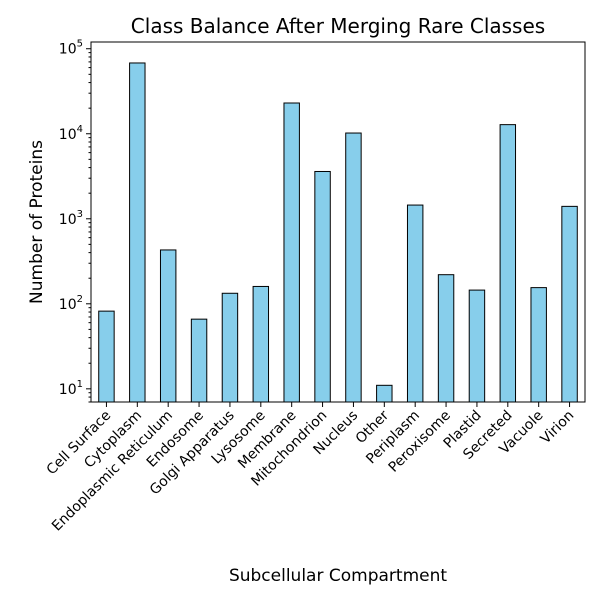 Image resolution: width=600 pixels, height=600 pixels. Describe the element at coordinates (291, 252) in the screenshot. I see `bar-membrane` at that location.